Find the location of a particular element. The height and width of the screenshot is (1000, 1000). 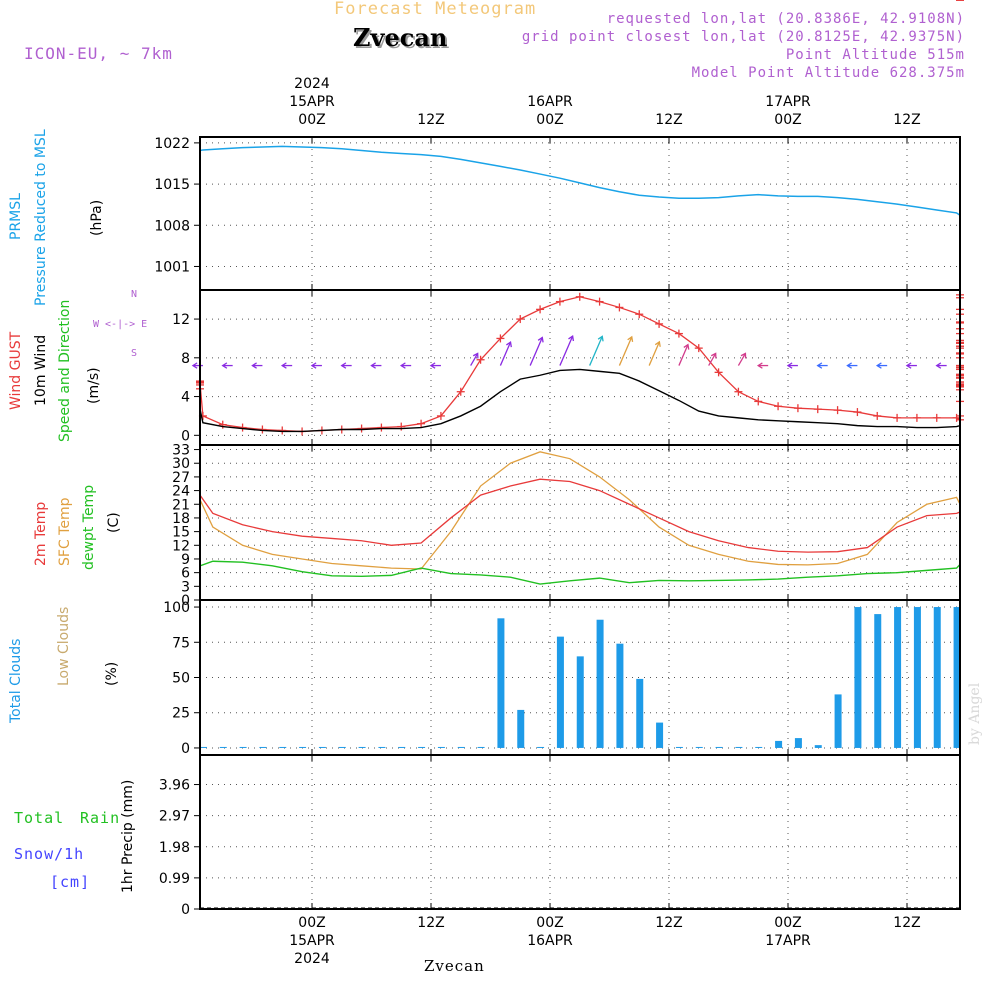

wind-direction-label: Speed and Direction is located at coordinates (65, 370).